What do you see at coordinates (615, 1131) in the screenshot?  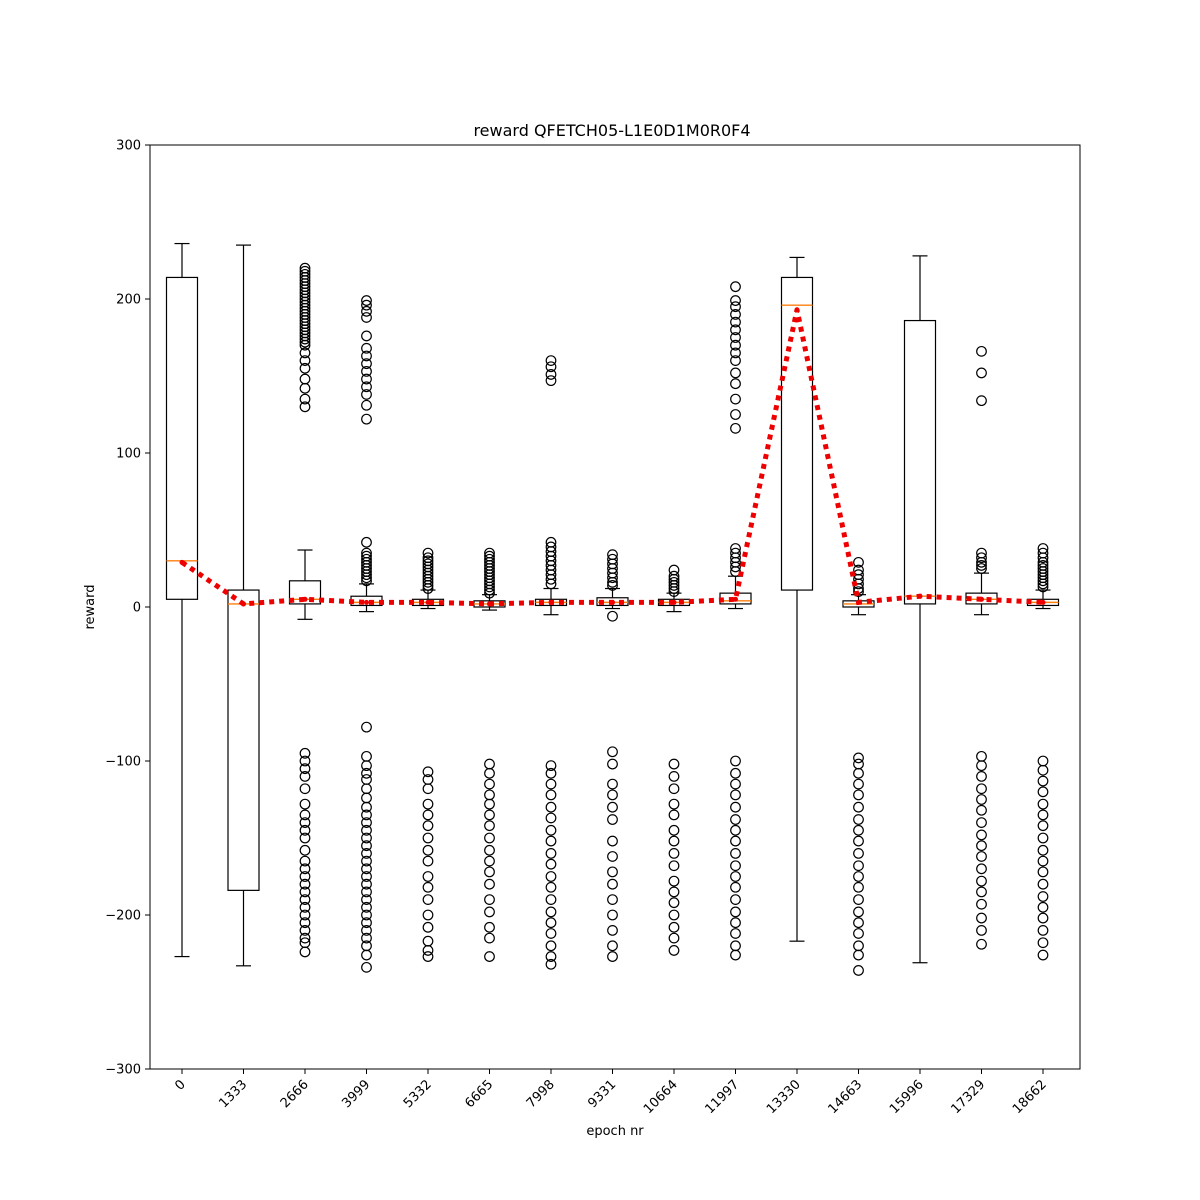 I see `x-axis-label: epoch nr` at bounding box center [615, 1131].